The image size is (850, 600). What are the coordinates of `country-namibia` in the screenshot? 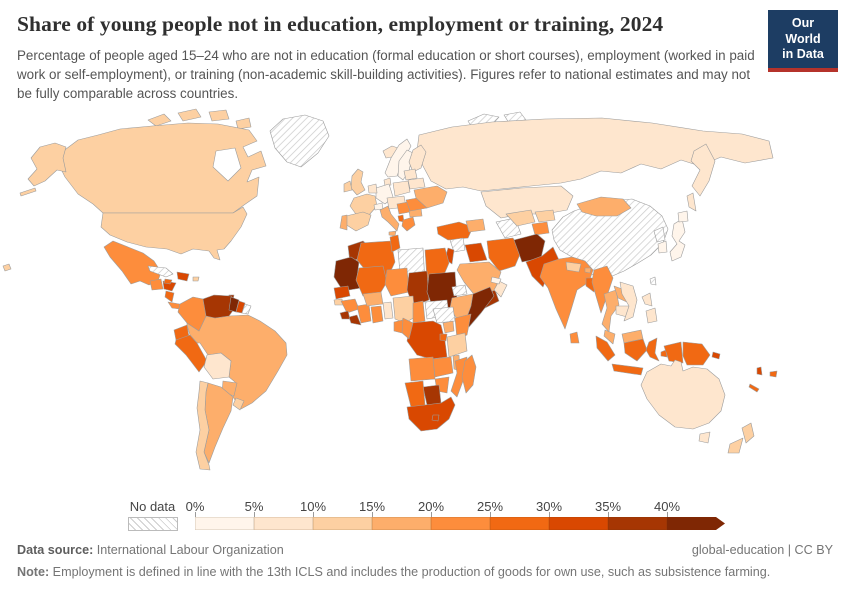 It's located at (415, 394).